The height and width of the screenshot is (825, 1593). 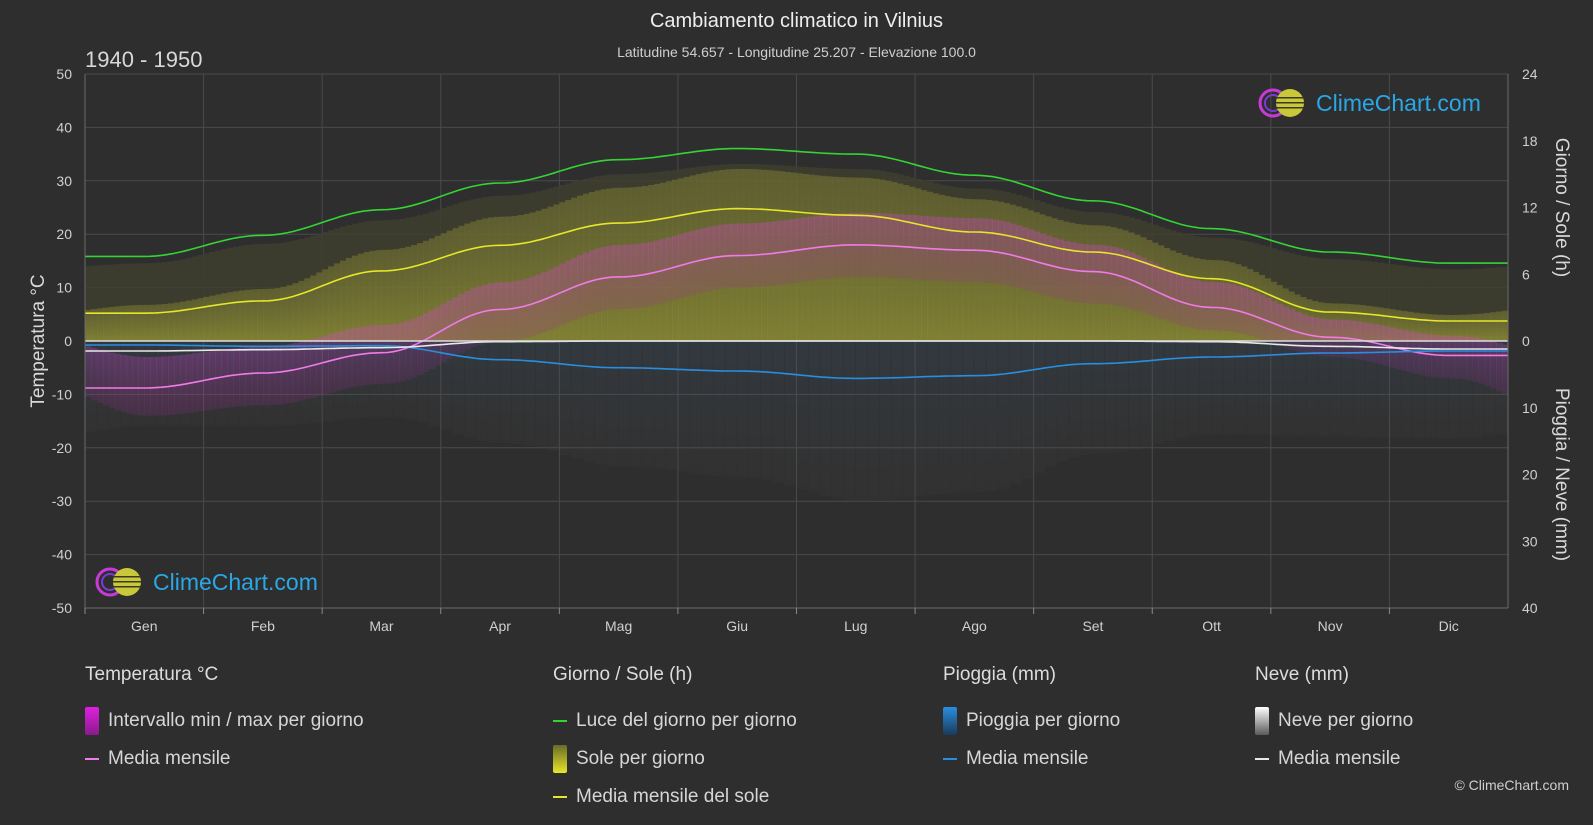 What do you see at coordinates (560, 797) in the screenshot?
I see `sun-mean-swatch` at bounding box center [560, 797].